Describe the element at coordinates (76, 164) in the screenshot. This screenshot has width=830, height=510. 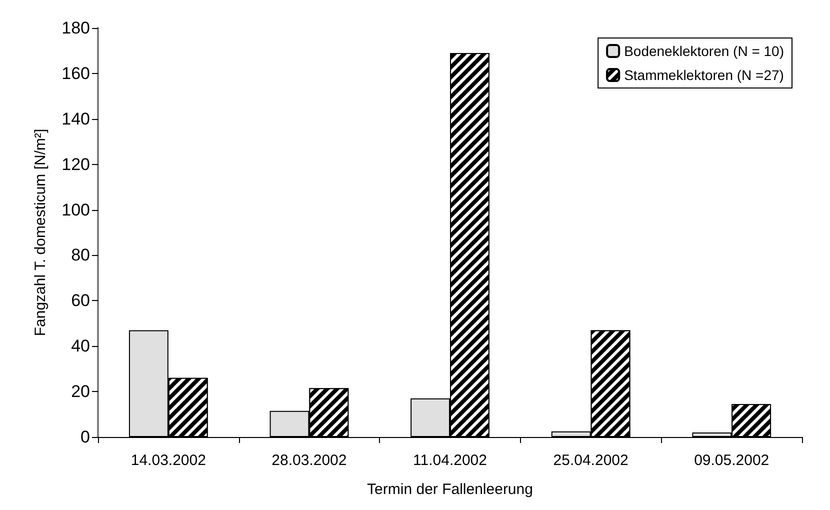
I see `y-tick-label: 120` at that location.